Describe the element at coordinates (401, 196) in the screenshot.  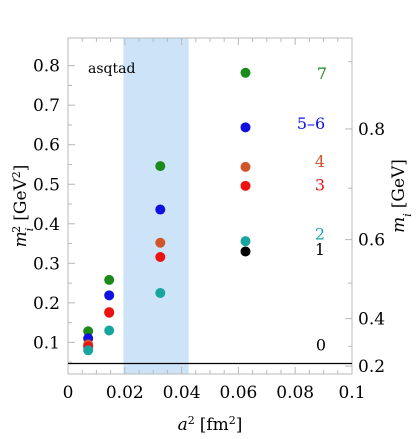
I see `right-axis-label: mi[GeV]` at that location.